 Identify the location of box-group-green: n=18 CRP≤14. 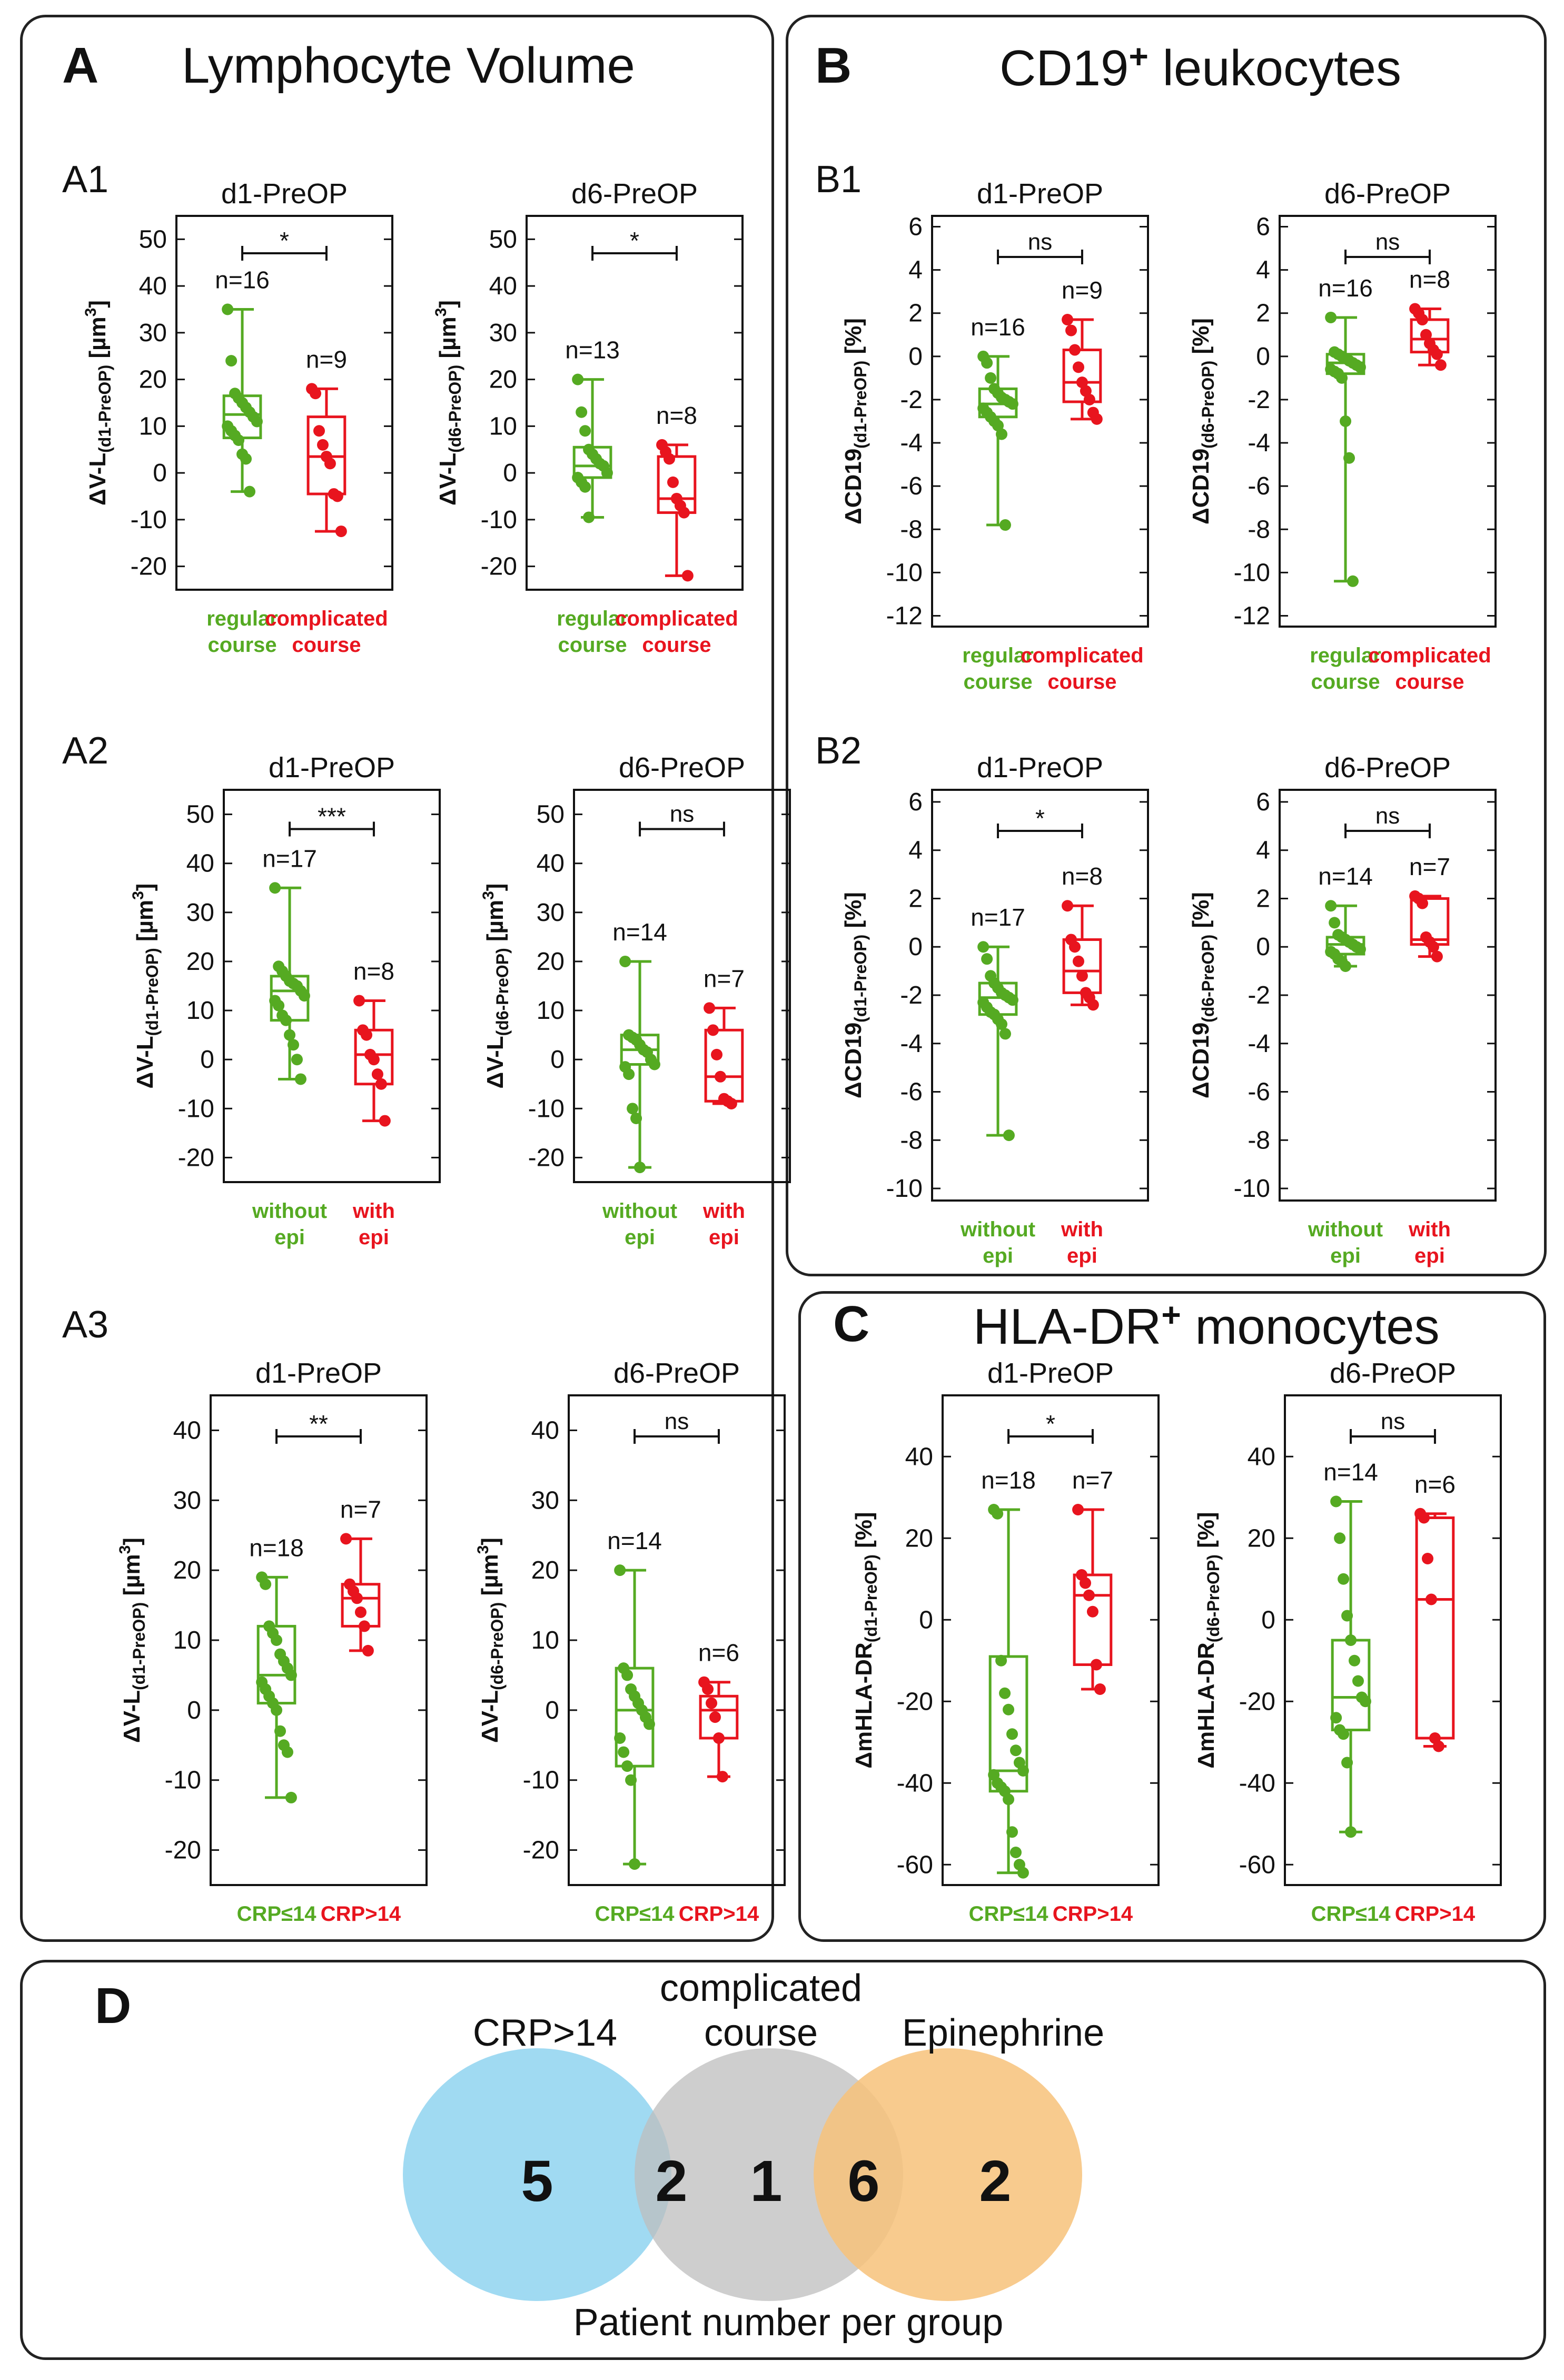
(1009, 1696).